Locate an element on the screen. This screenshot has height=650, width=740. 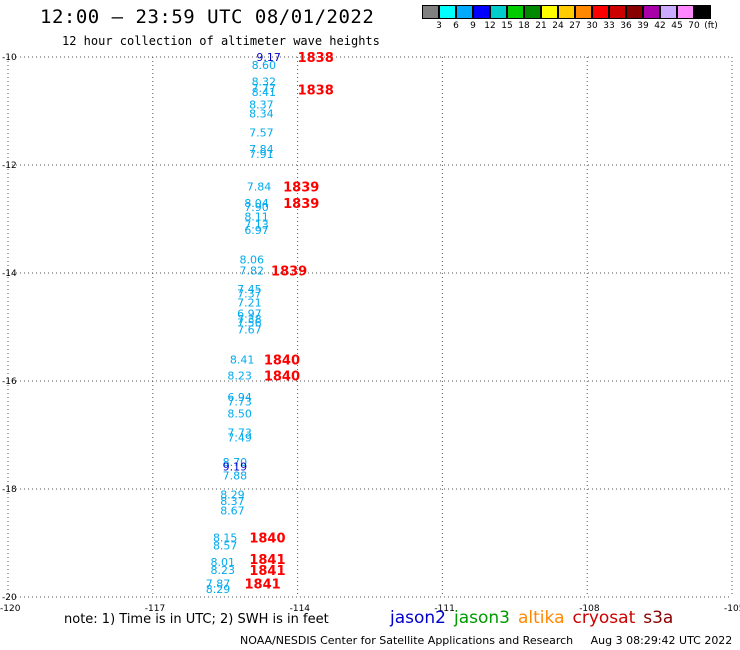
x-tick-label: -114 is located at coordinates (300, 609).